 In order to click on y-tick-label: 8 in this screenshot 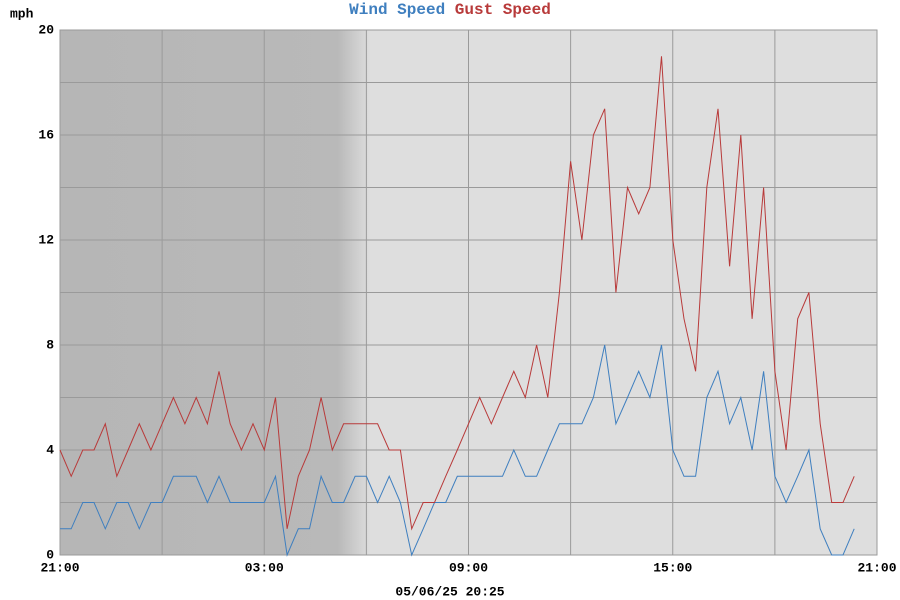, I will do `click(50, 344)`.